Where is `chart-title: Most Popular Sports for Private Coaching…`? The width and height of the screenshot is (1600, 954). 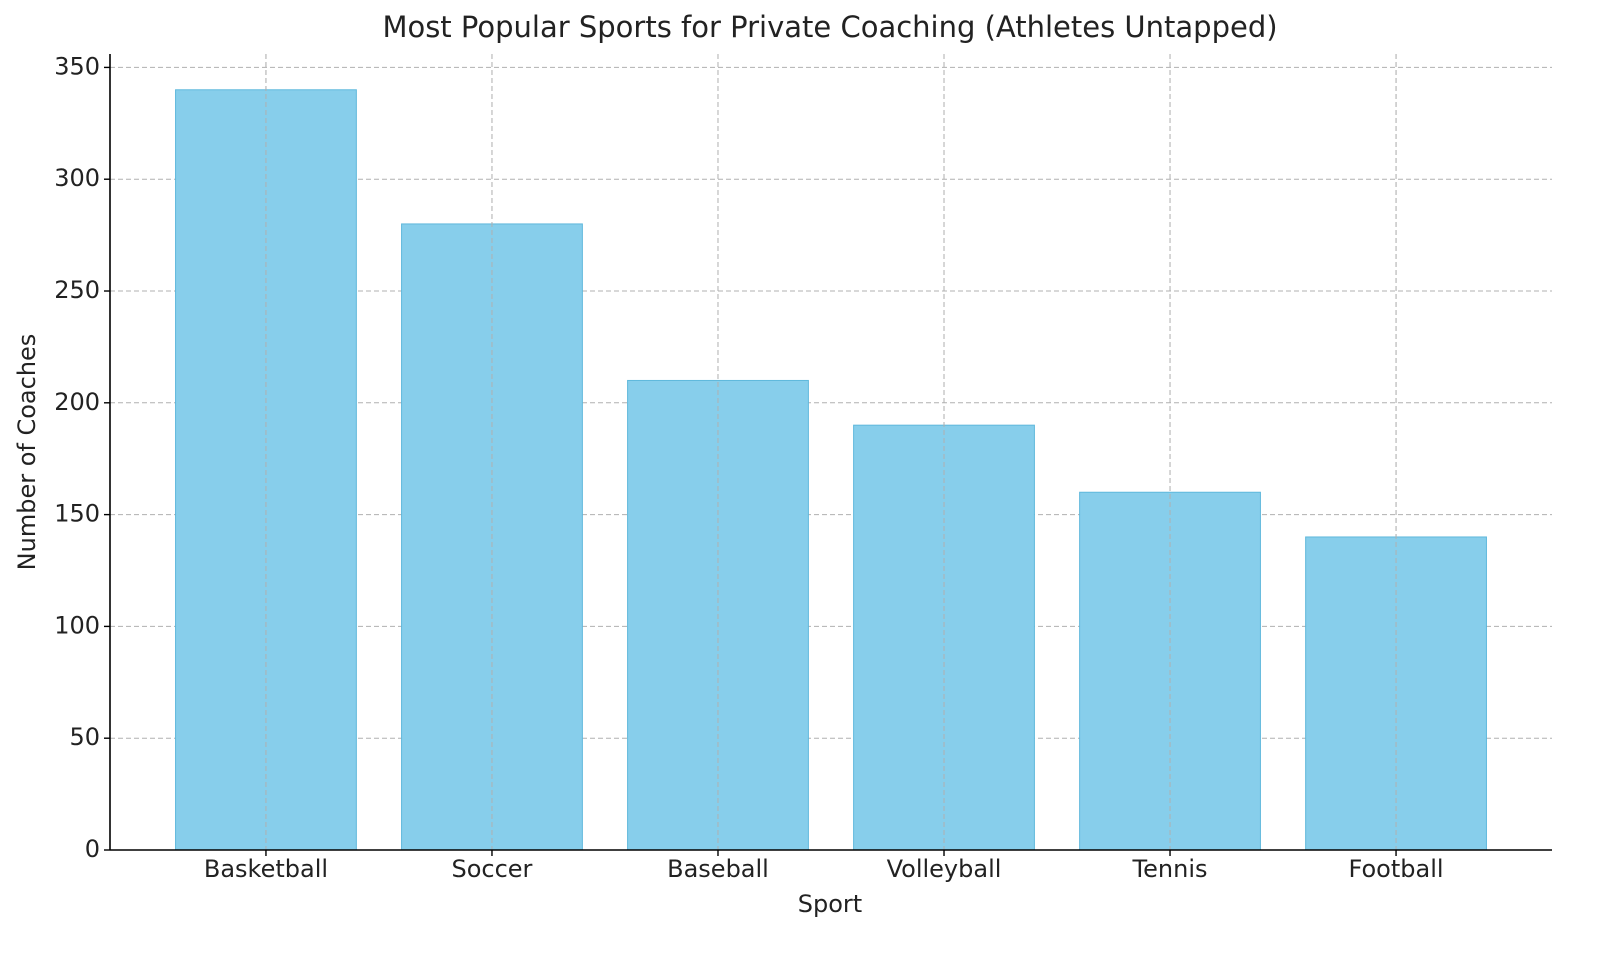
chart-title: Most Popular Sports for Private Coaching… is located at coordinates (829, 27).